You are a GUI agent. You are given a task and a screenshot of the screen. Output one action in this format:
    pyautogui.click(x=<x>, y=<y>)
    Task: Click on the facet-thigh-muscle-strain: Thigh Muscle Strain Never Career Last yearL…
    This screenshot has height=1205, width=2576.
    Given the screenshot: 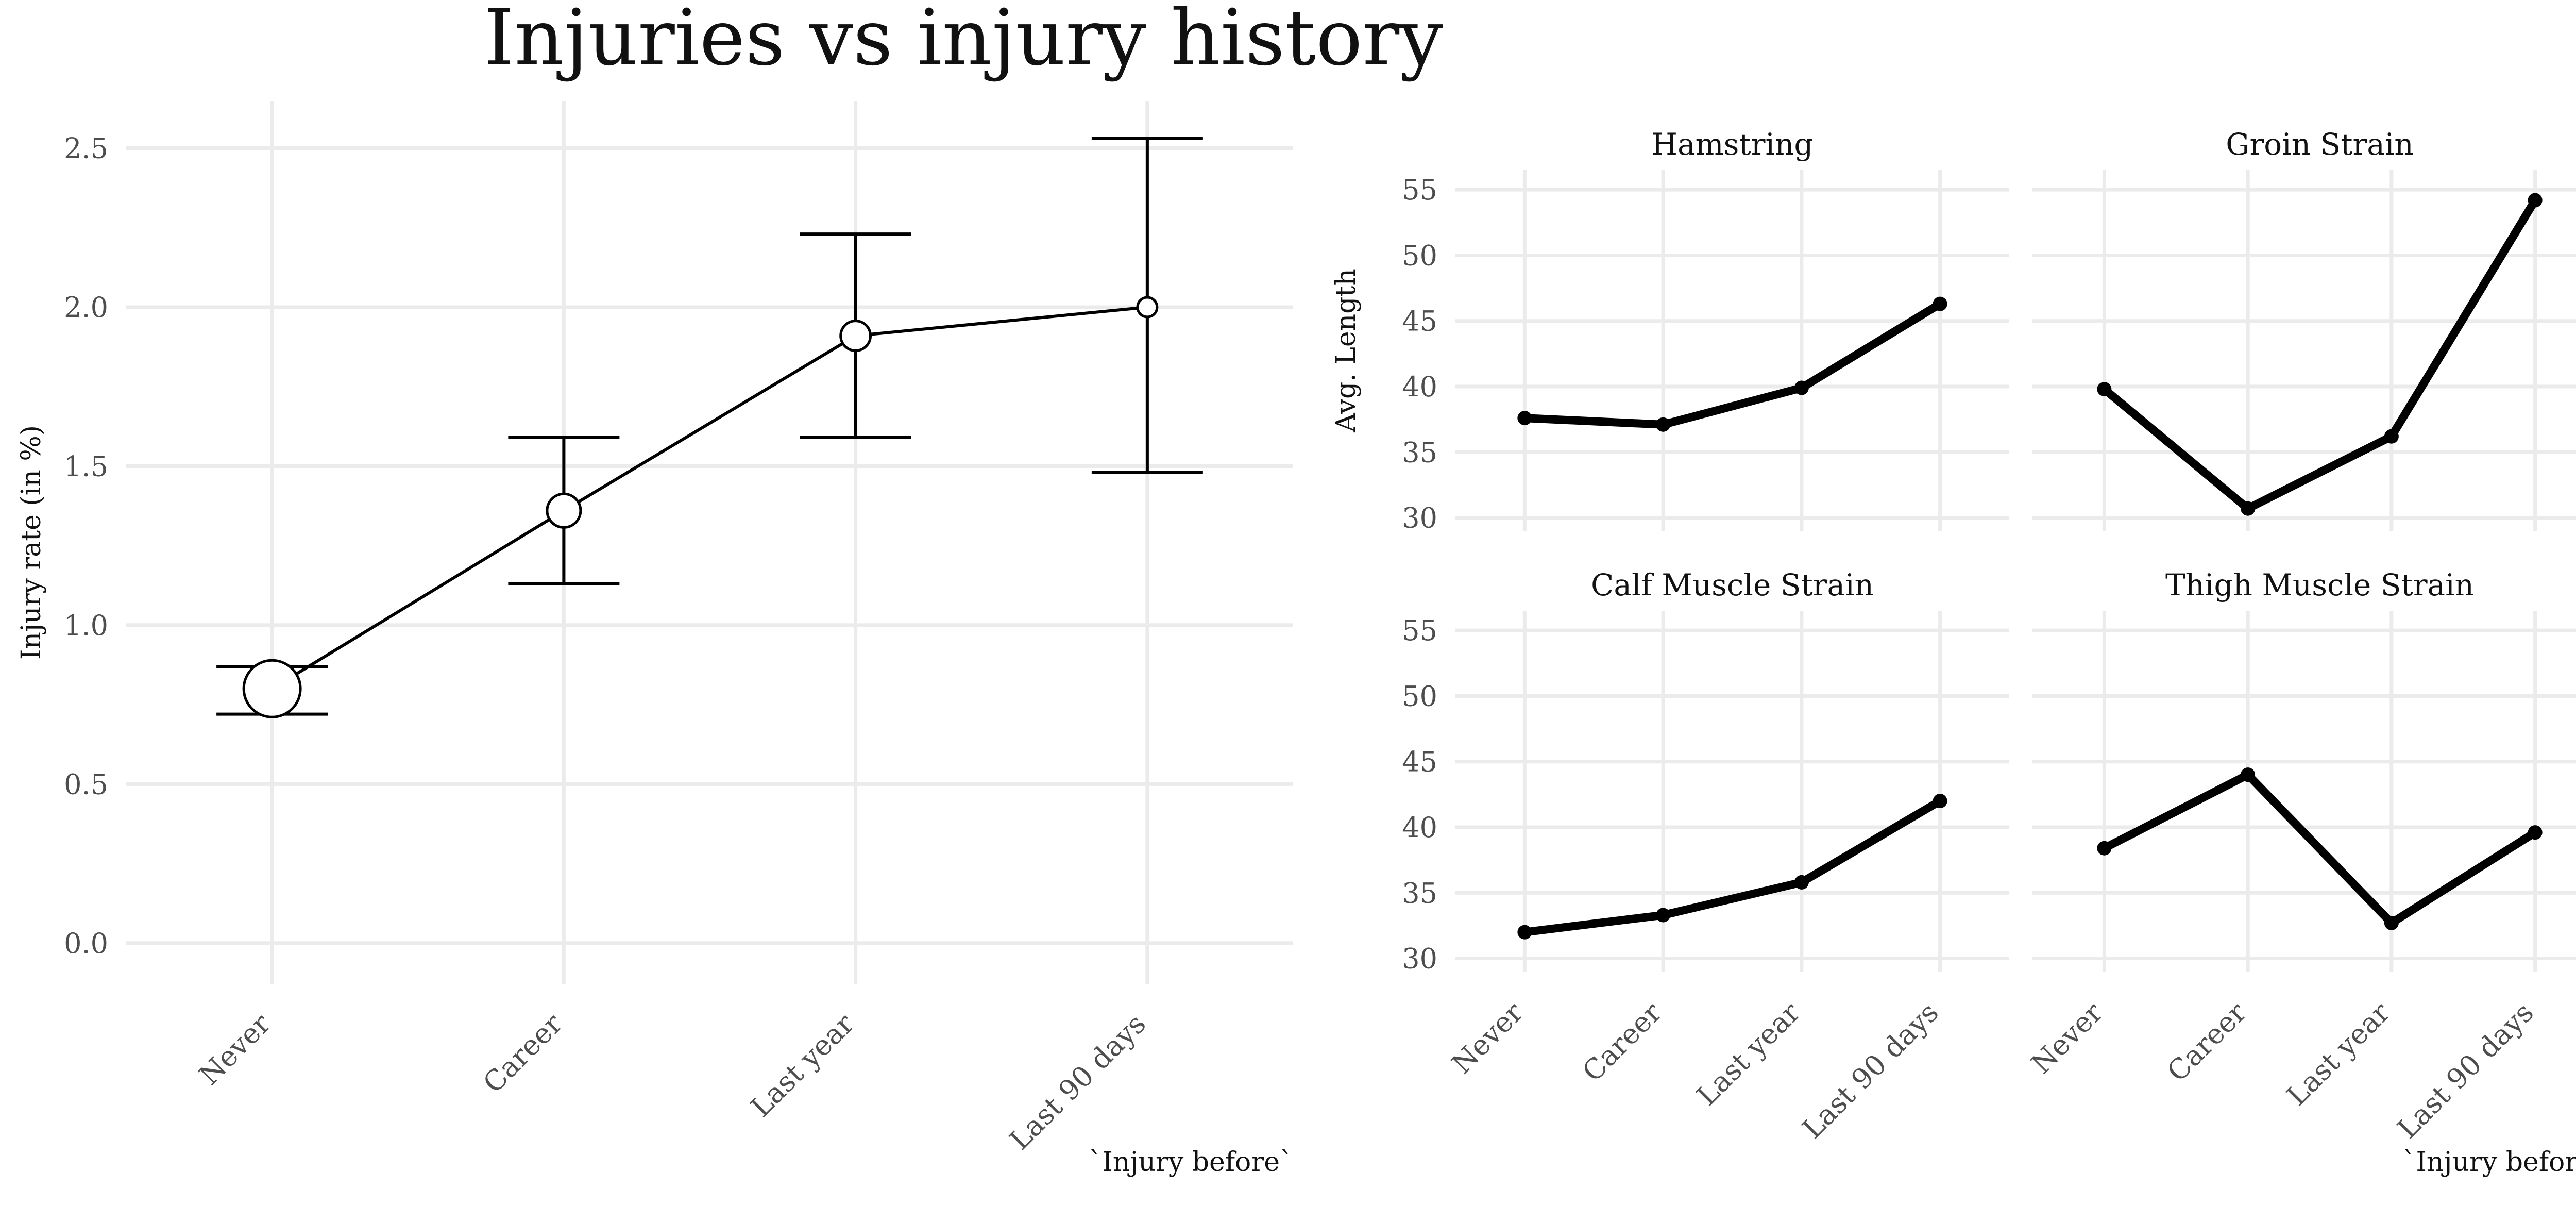 What is the action you would take?
    pyautogui.click(x=2300, y=856)
    